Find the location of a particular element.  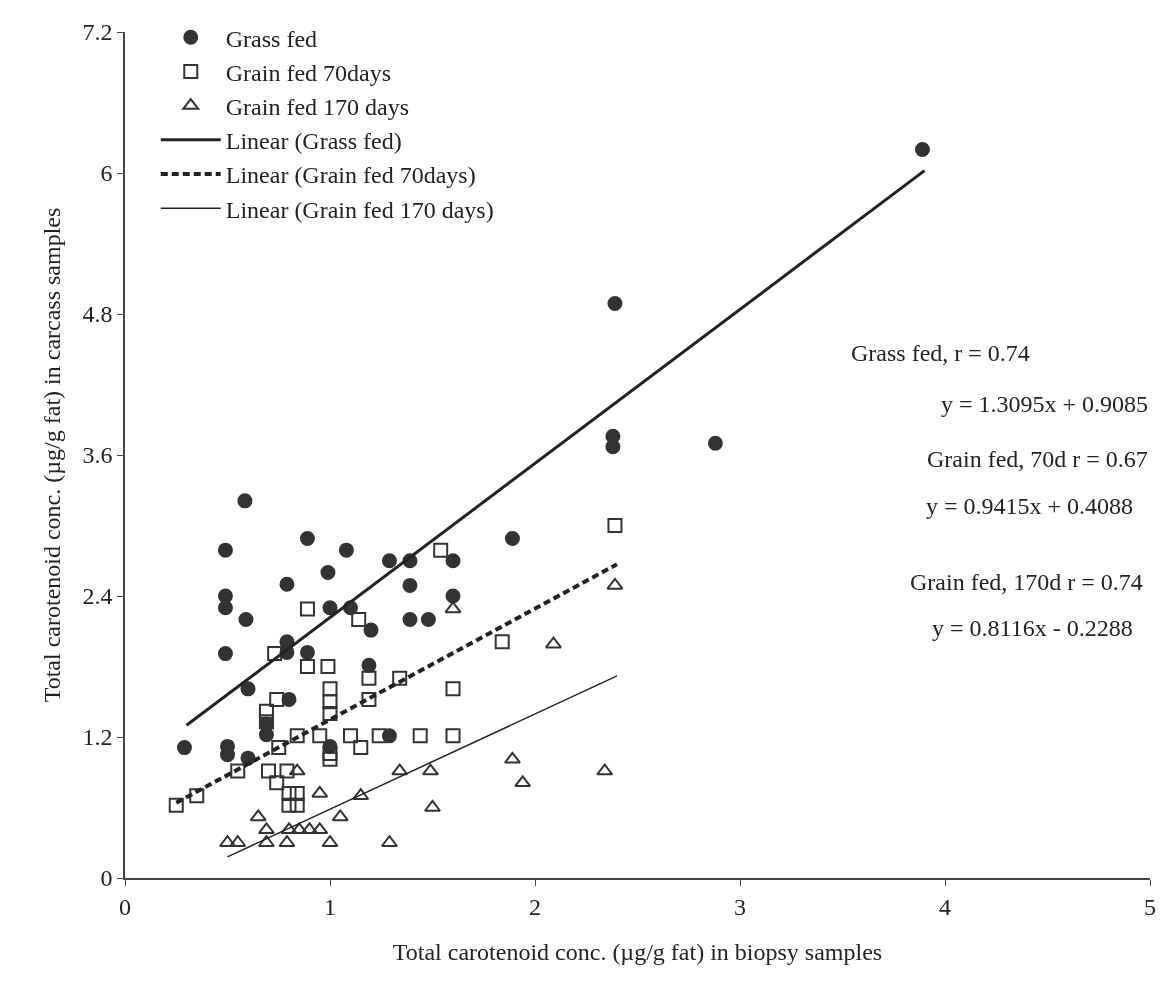

legend-label: Linear (Grass fed) is located at coordinates (313, 141).